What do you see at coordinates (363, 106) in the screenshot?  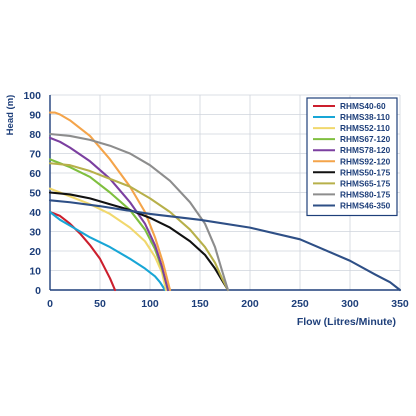 I see `legend-label: RHMS40-60` at bounding box center [363, 106].